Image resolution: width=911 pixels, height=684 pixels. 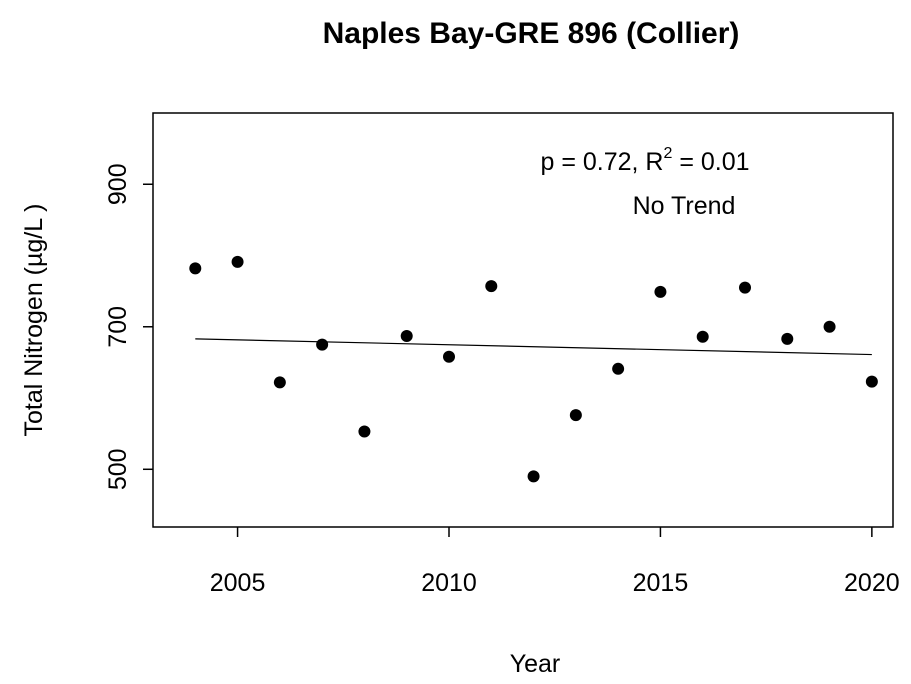 What do you see at coordinates (533, 347) in the screenshot?
I see `trend-line` at bounding box center [533, 347].